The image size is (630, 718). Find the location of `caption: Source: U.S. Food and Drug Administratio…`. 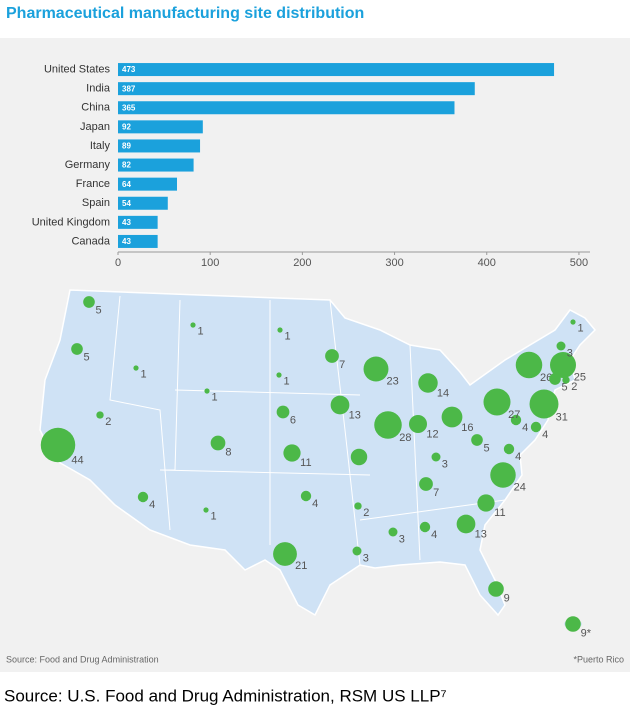

caption: Source: U.S. Food and Drug Administratio… is located at coordinates (225, 695).